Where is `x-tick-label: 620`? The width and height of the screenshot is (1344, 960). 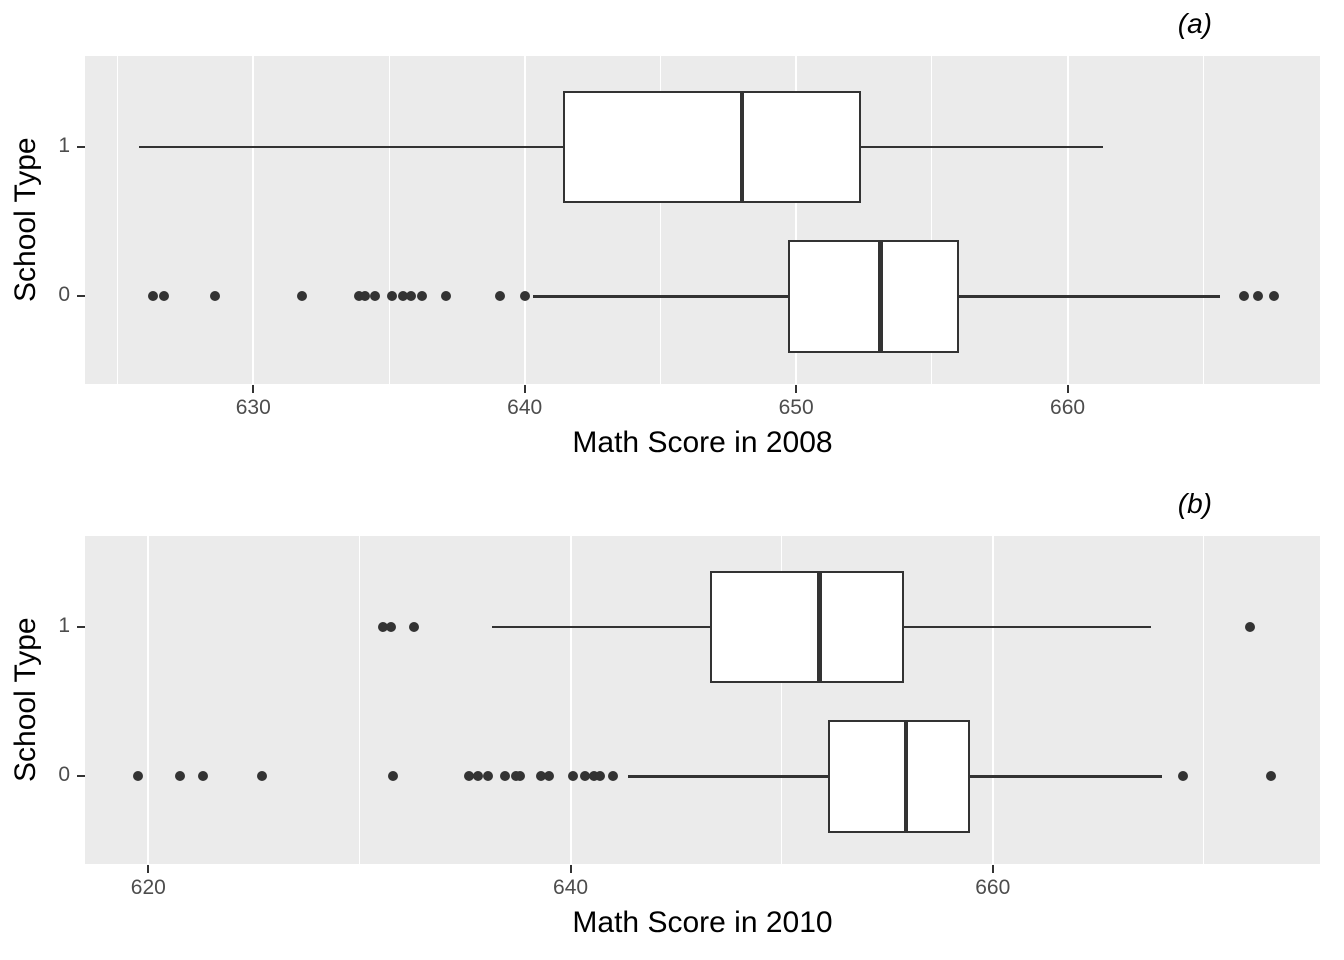
x-tick-label: 620 is located at coordinates (148, 887).